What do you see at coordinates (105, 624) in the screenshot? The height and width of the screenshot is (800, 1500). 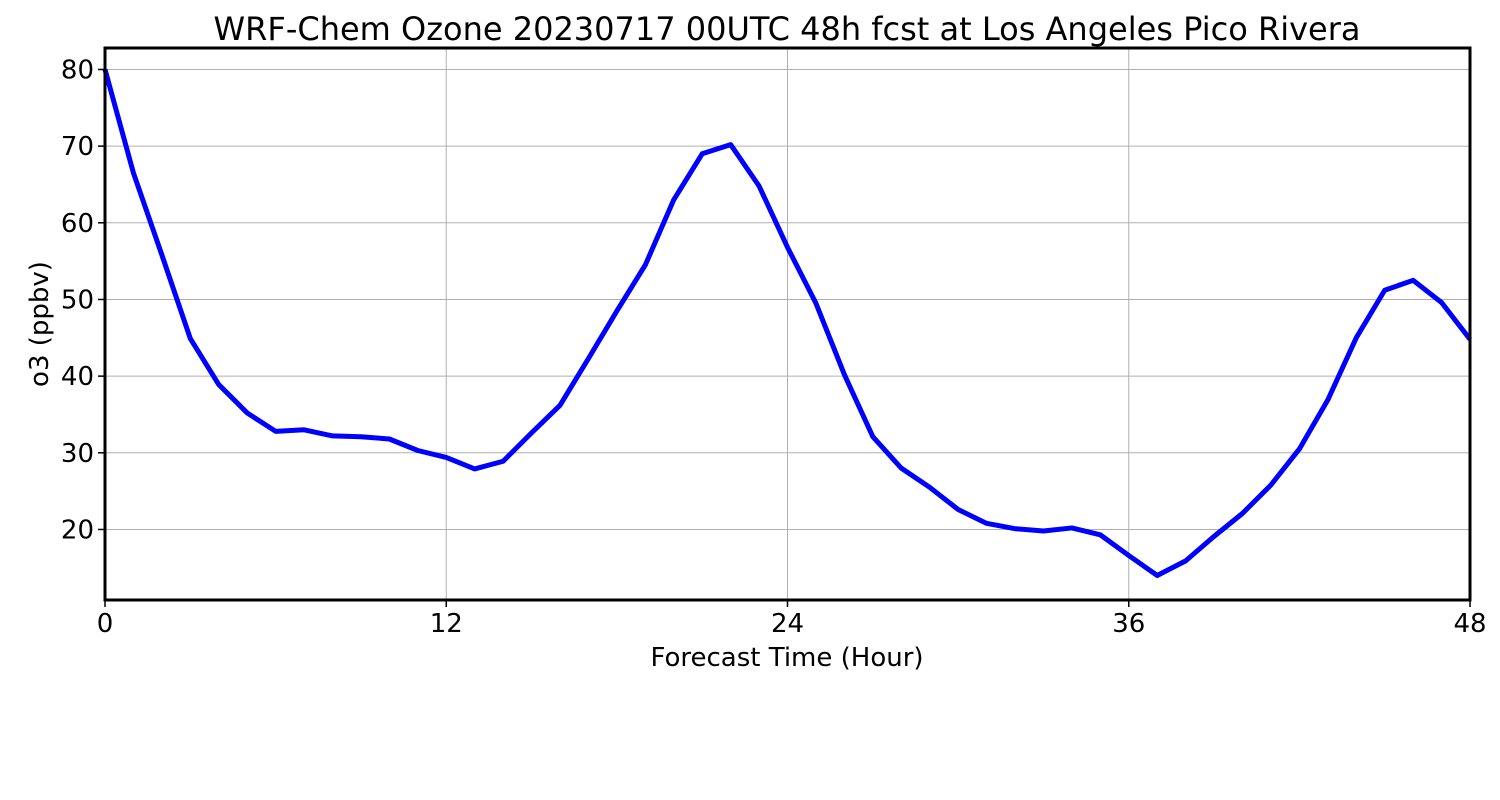 I see `x-tick-label: 0` at bounding box center [105, 624].